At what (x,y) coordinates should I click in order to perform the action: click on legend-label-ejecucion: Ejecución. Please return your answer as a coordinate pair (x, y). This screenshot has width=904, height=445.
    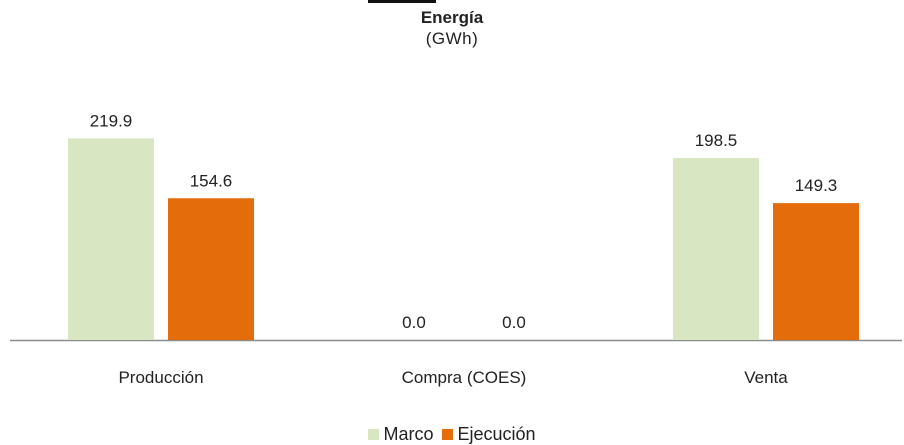
    Looking at the image, I should click on (496, 434).